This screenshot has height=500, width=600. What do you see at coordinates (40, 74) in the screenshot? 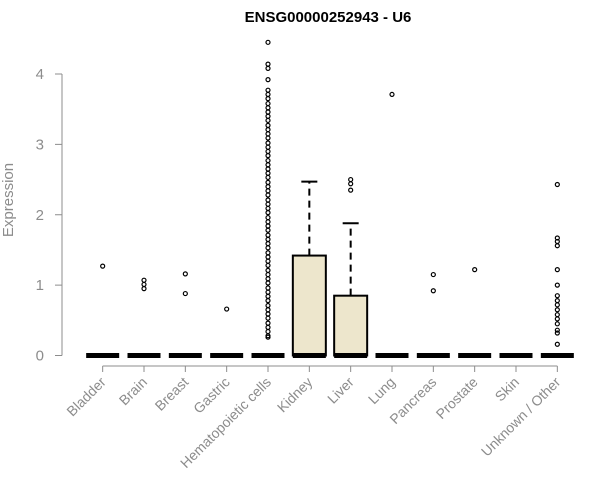
I see `y-tick-label: 4` at bounding box center [40, 74].